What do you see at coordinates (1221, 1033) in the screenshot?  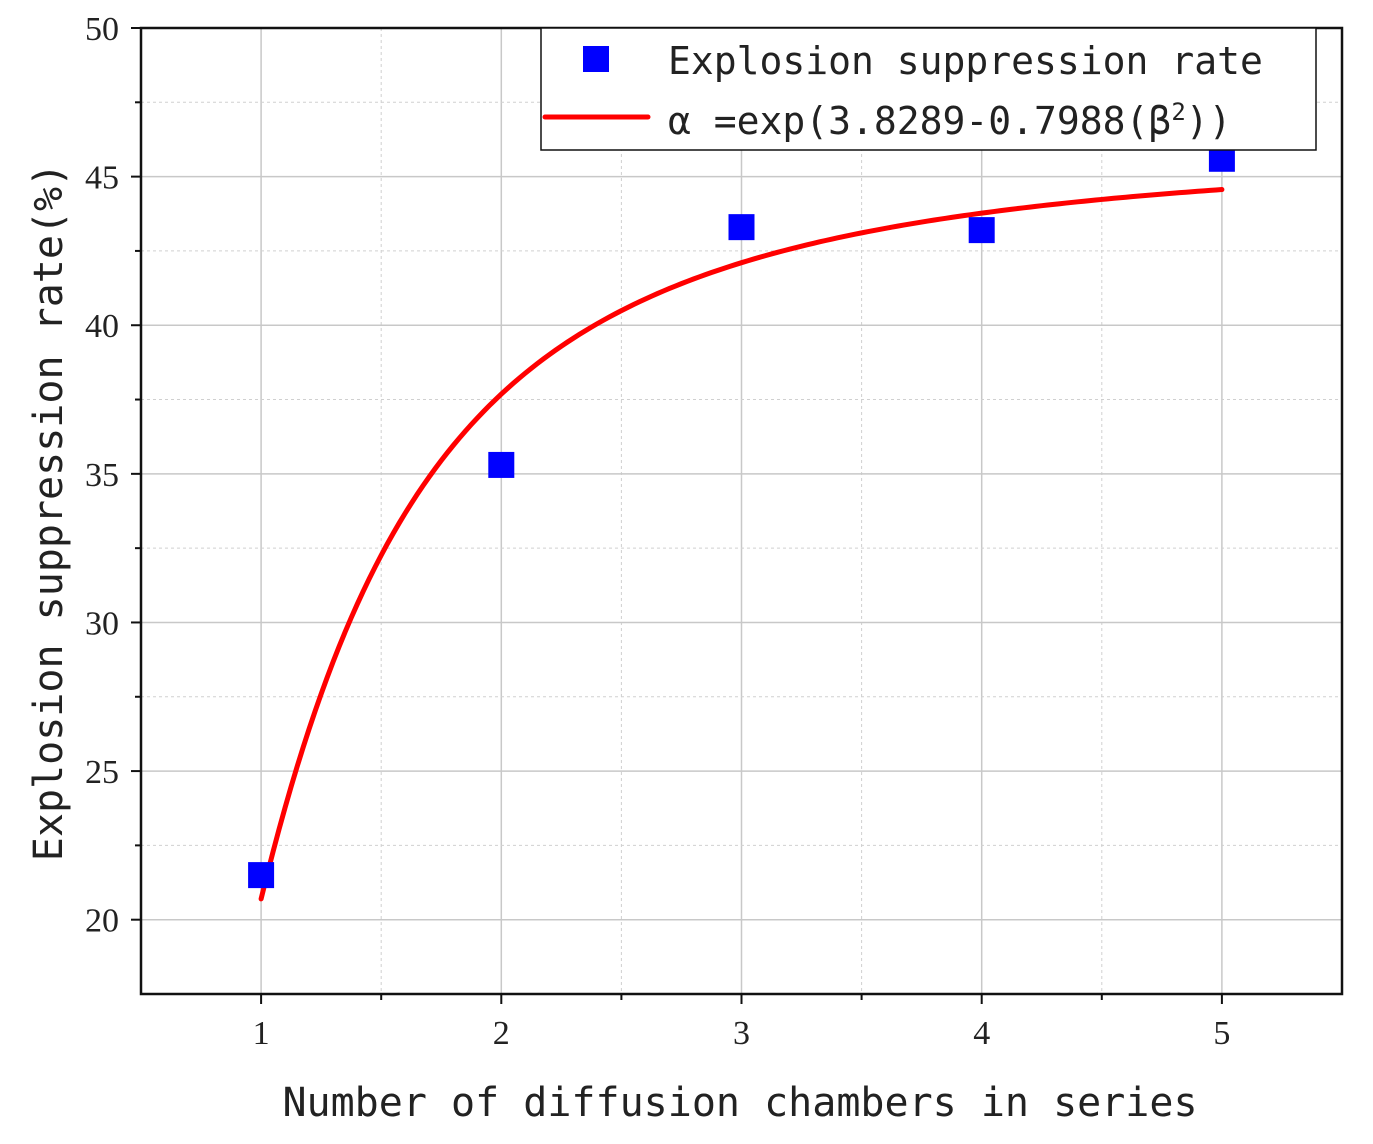 I see `x-tick-label: 5` at bounding box center [1221, 1033].